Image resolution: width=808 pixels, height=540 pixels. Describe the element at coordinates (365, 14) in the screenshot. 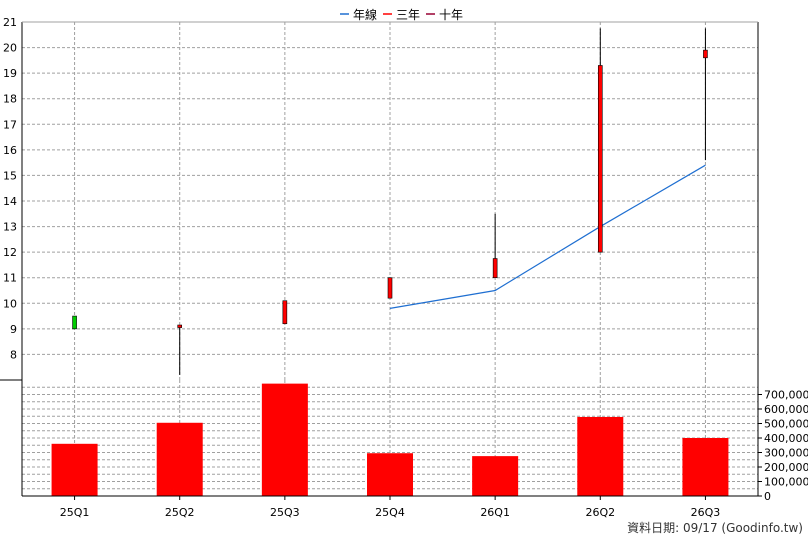

I see `legend-label: 年線` at that location.